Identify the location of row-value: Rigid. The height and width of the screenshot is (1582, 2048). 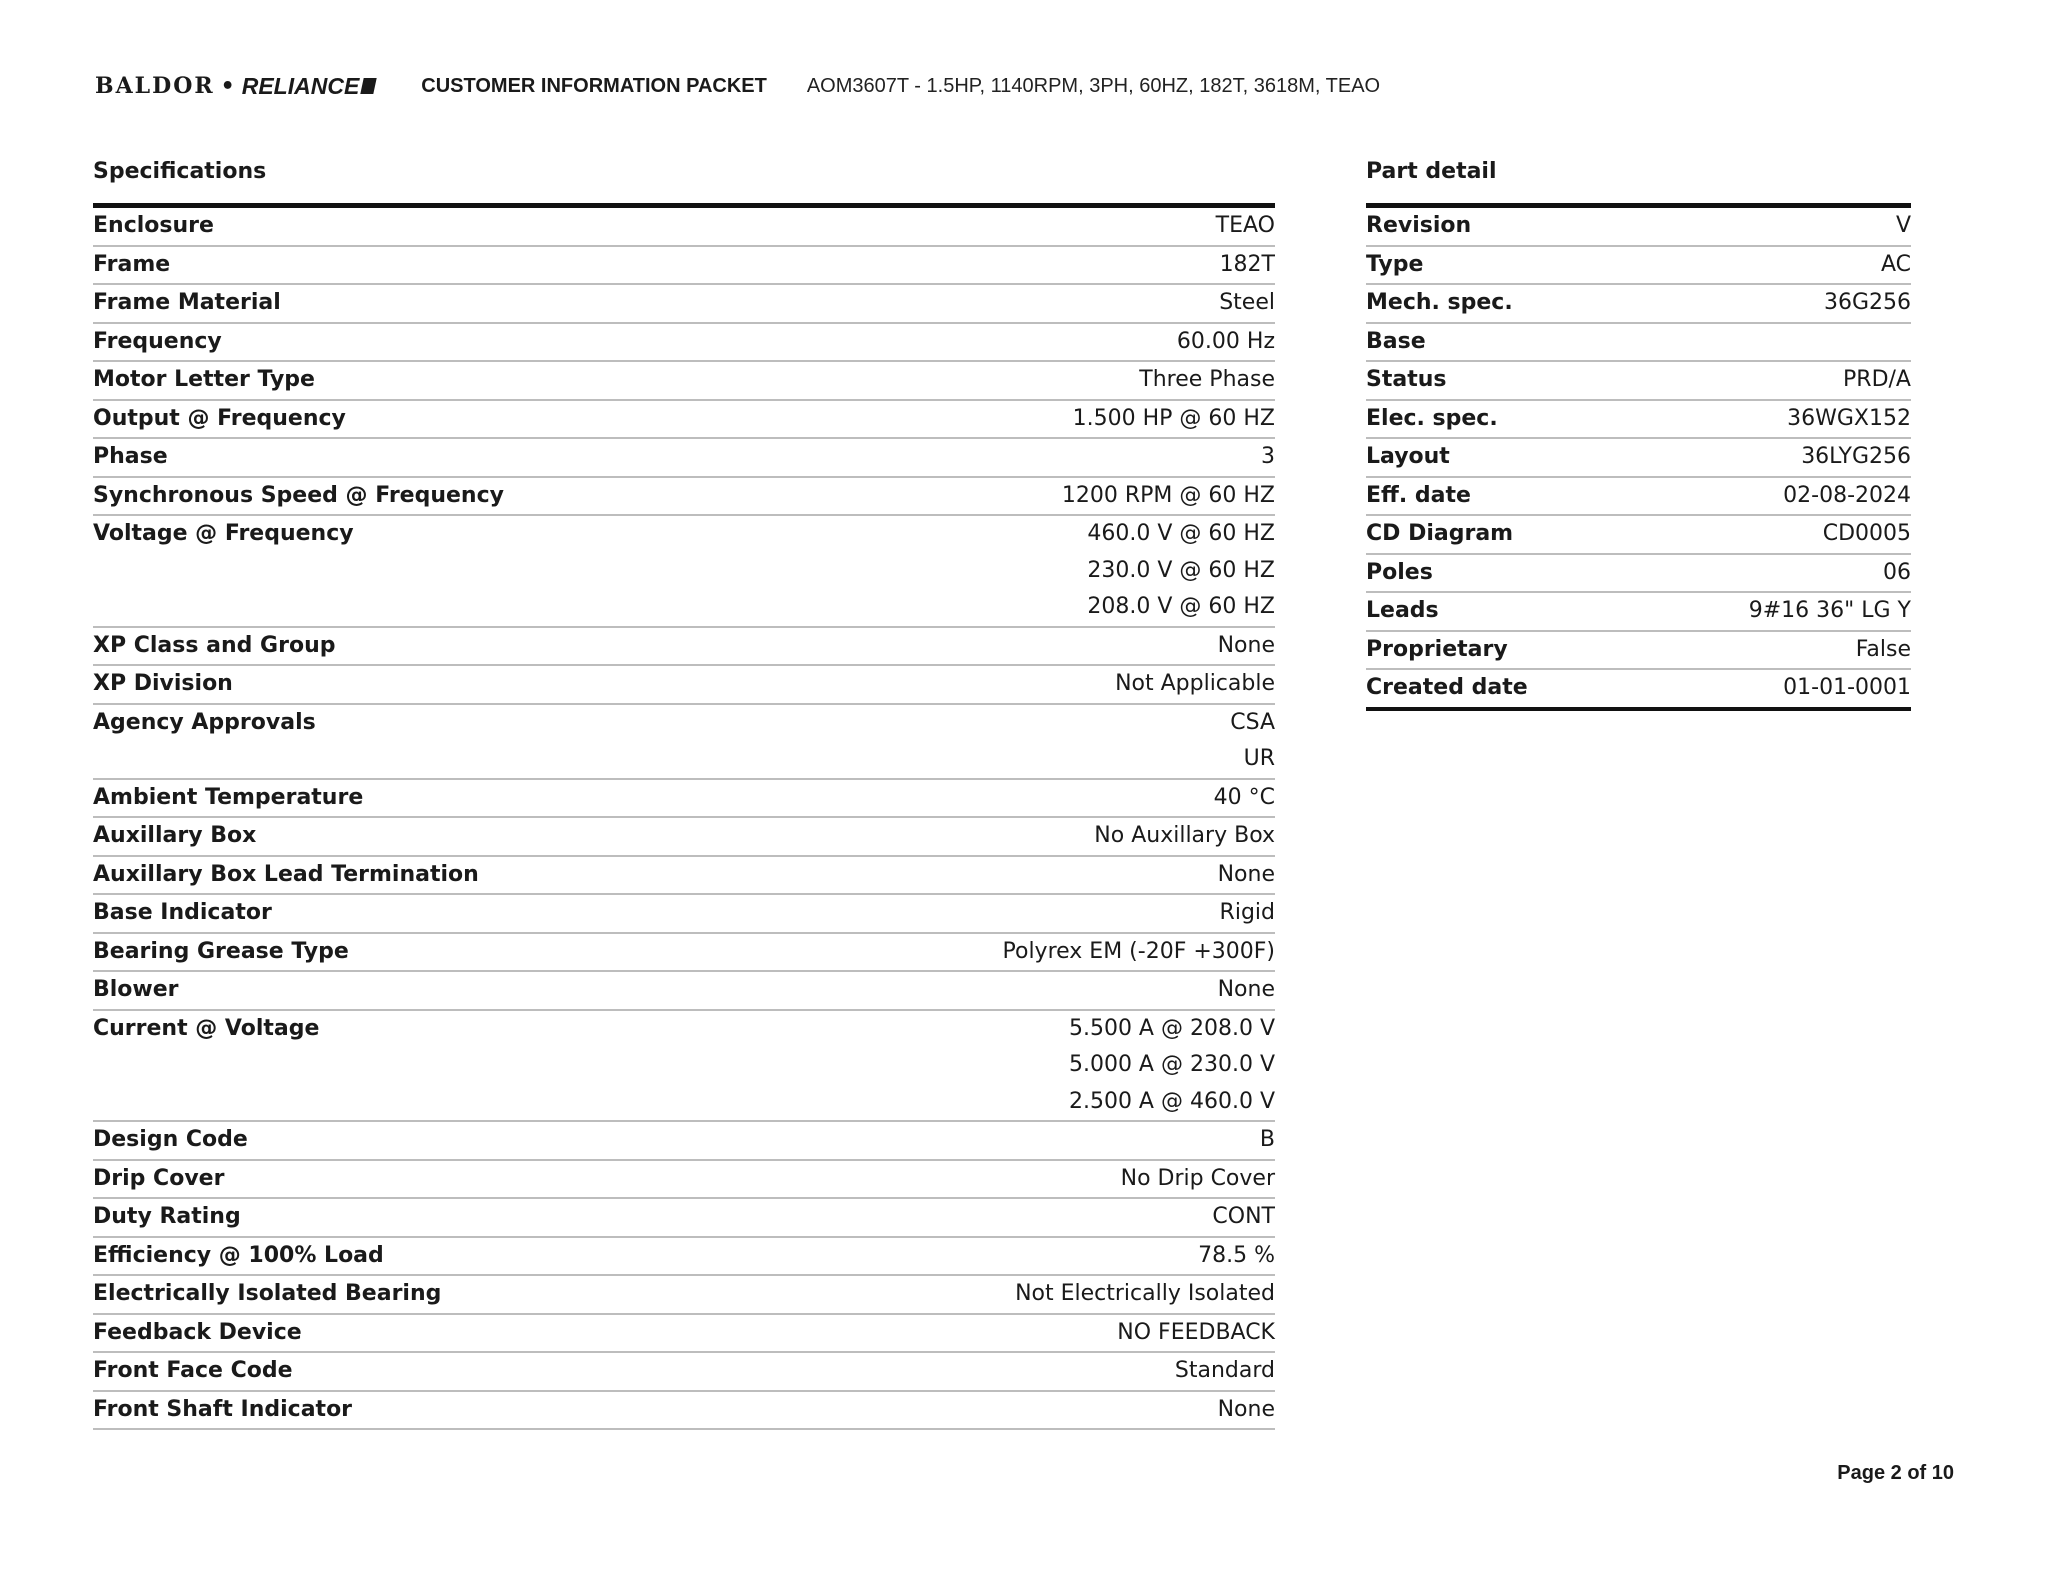
(1247, 912).